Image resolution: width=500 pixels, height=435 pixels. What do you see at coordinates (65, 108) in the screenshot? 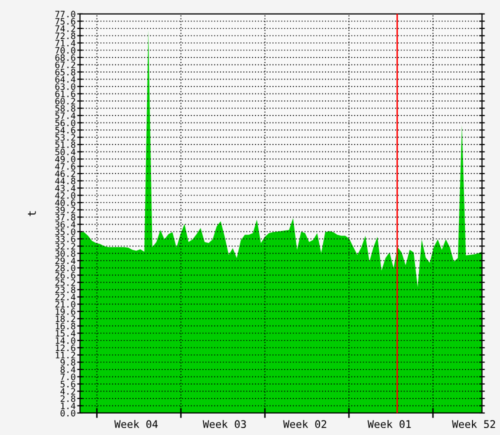
I see `y-tick-label: 58.8` at bounding box center [65, 108].